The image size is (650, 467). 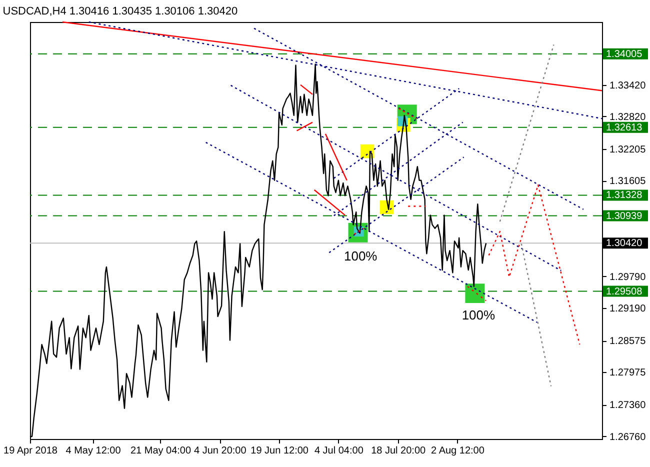 I want to click on ref-line-label: 1.32613, so click(x=624, y=128).